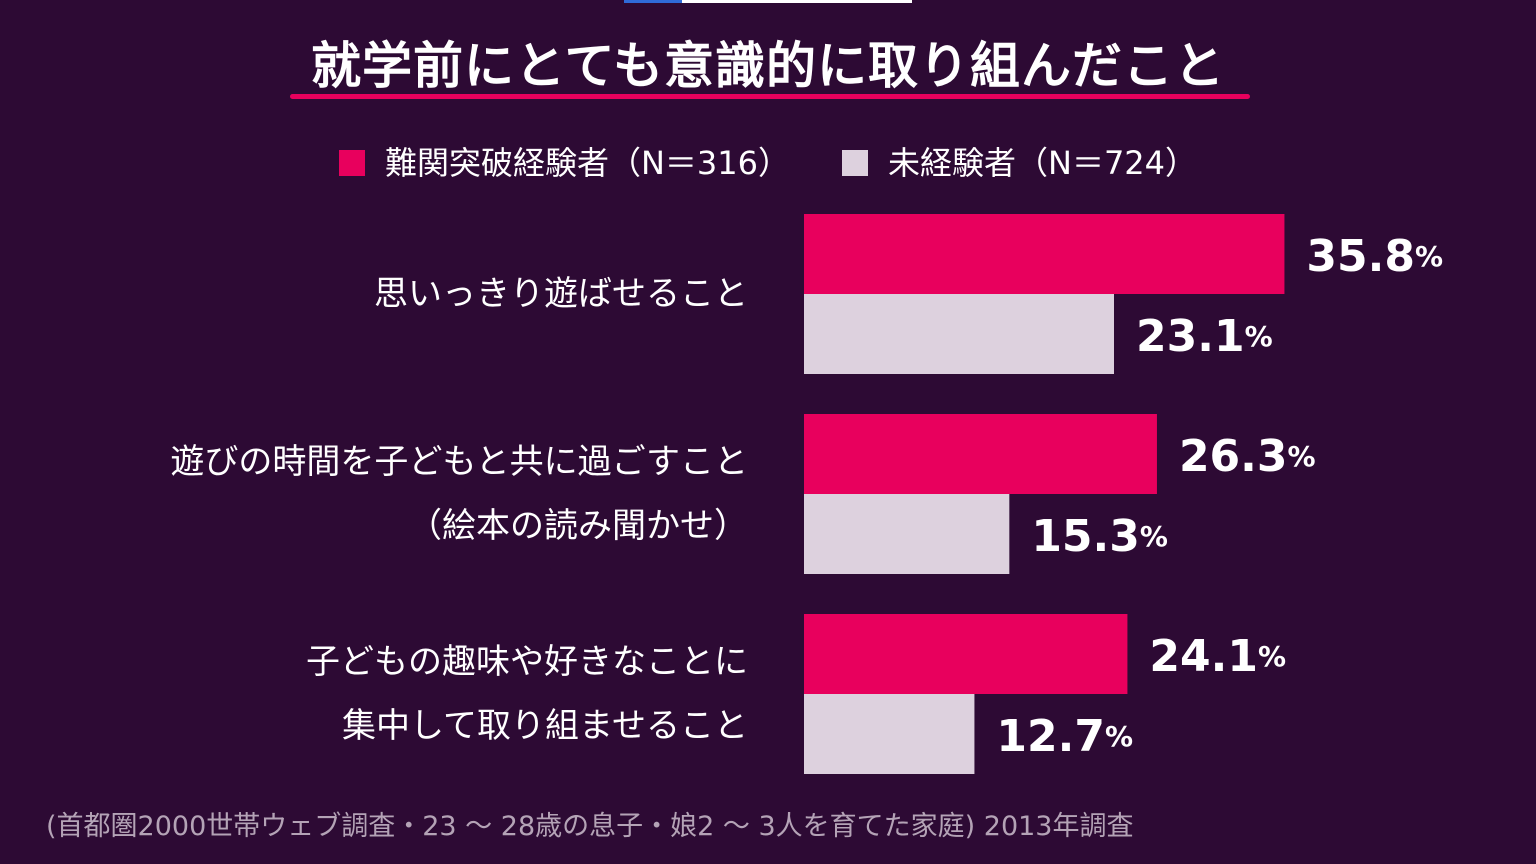  Describe the element at coordinates (1099, 536) in the screenshot. I see `value-label: 15.3%` at that location.